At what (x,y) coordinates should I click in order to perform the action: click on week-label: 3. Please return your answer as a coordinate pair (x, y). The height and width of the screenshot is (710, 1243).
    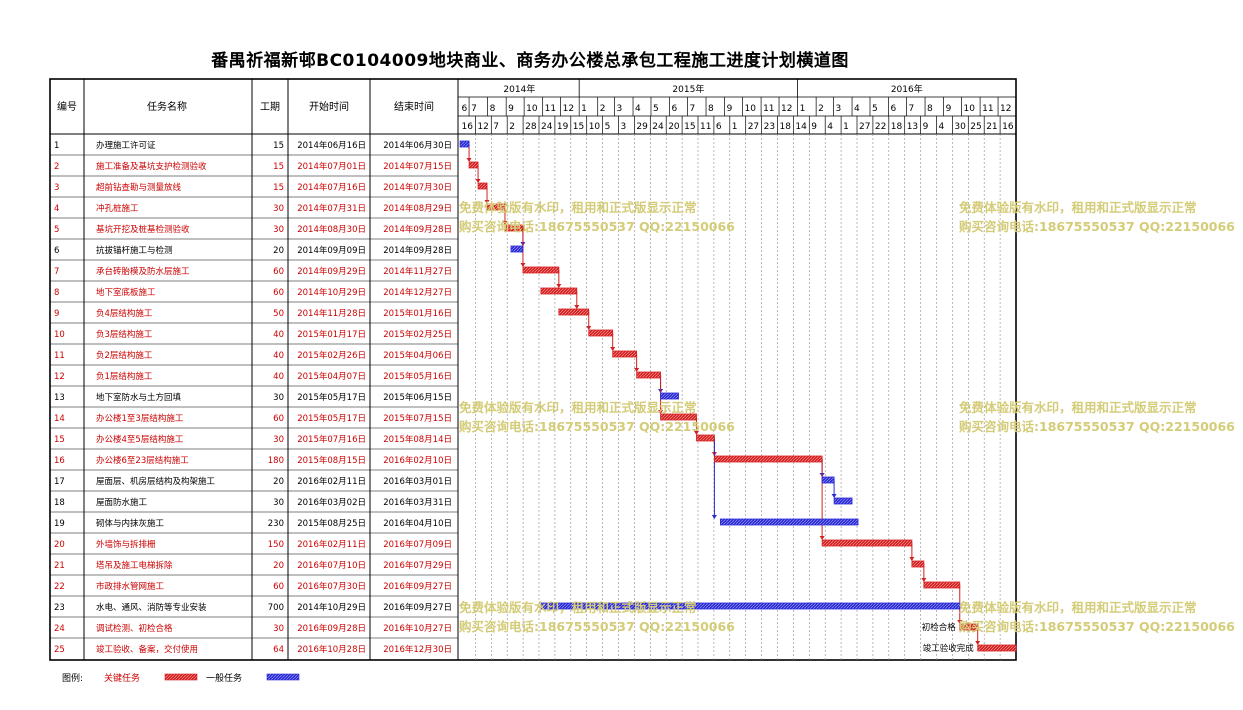
    Looking at the image, I should click on (624, 127).